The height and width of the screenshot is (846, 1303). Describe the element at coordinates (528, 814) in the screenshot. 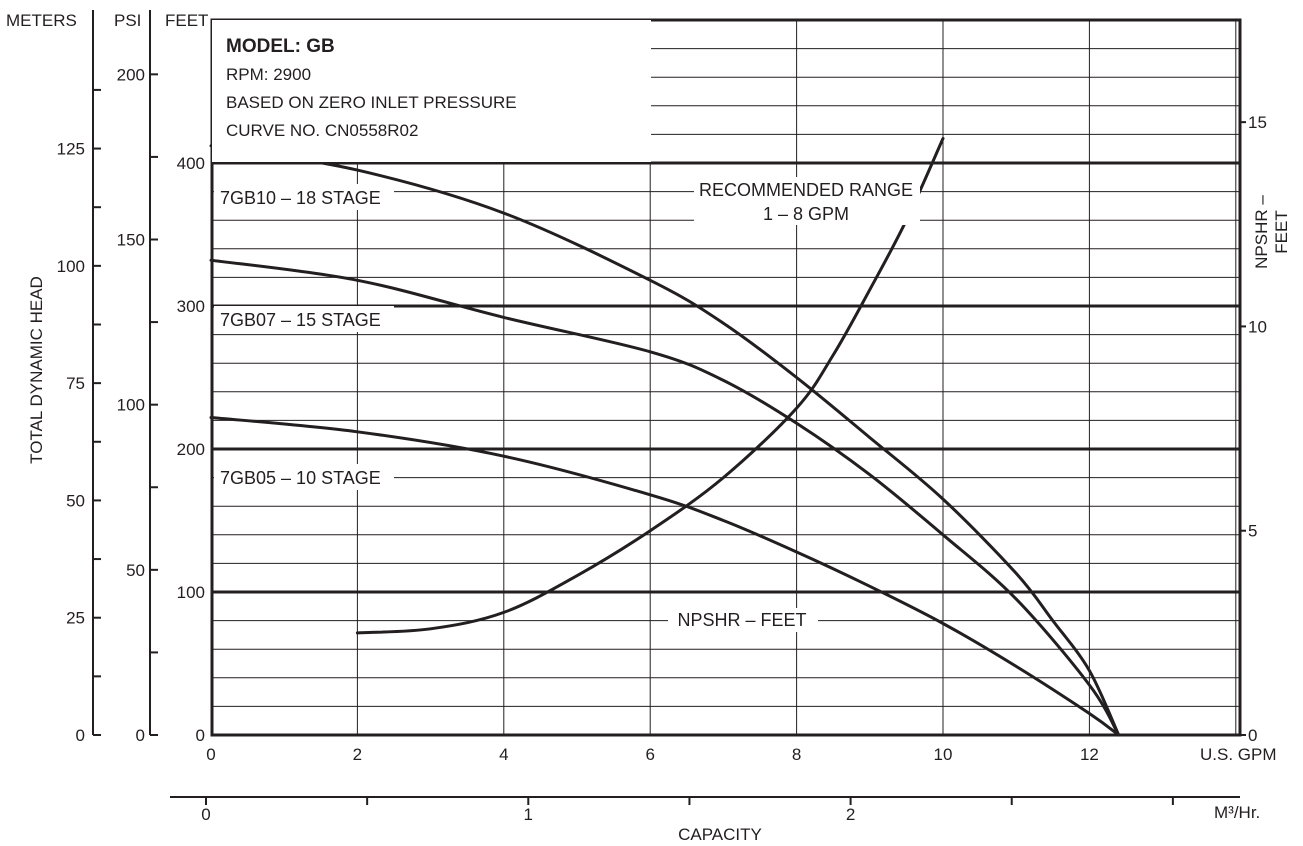

I see `m3hr-tick-label: 1` at that location.